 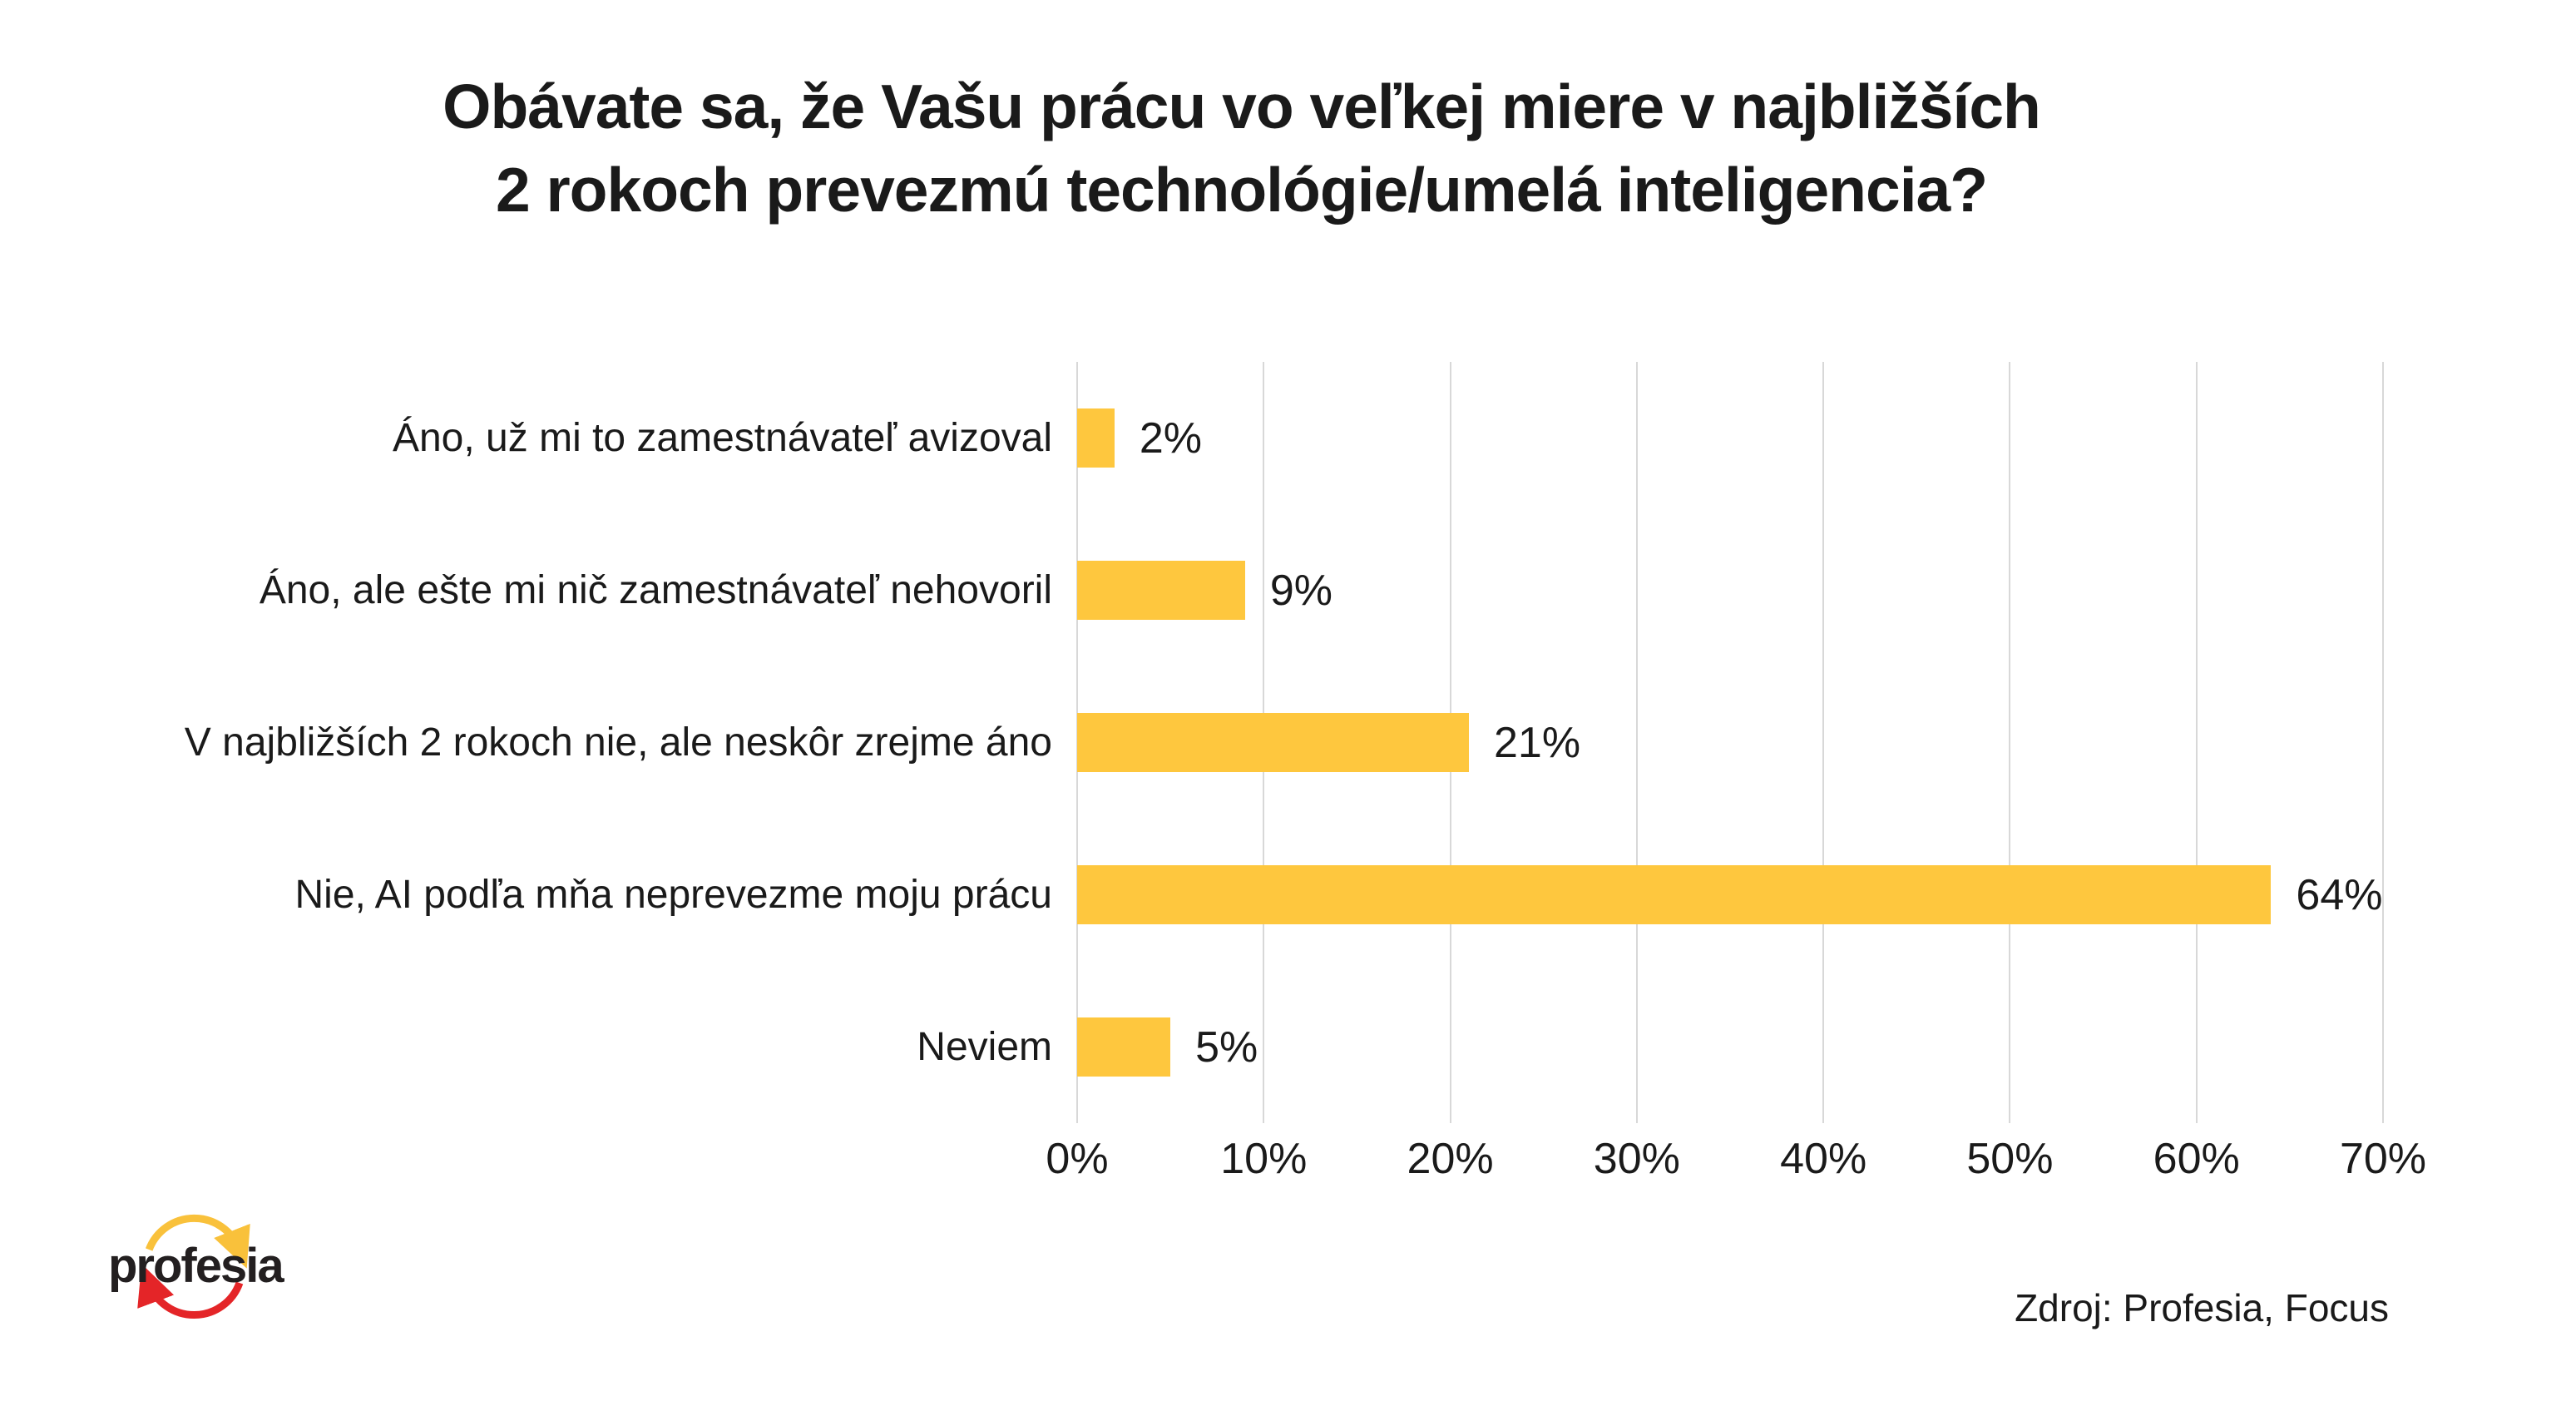 What do you see at coordinates (1450, 1159) in the screenshot?
I see `x-tick-label: 20%` at bounding box center [1450, 1159].